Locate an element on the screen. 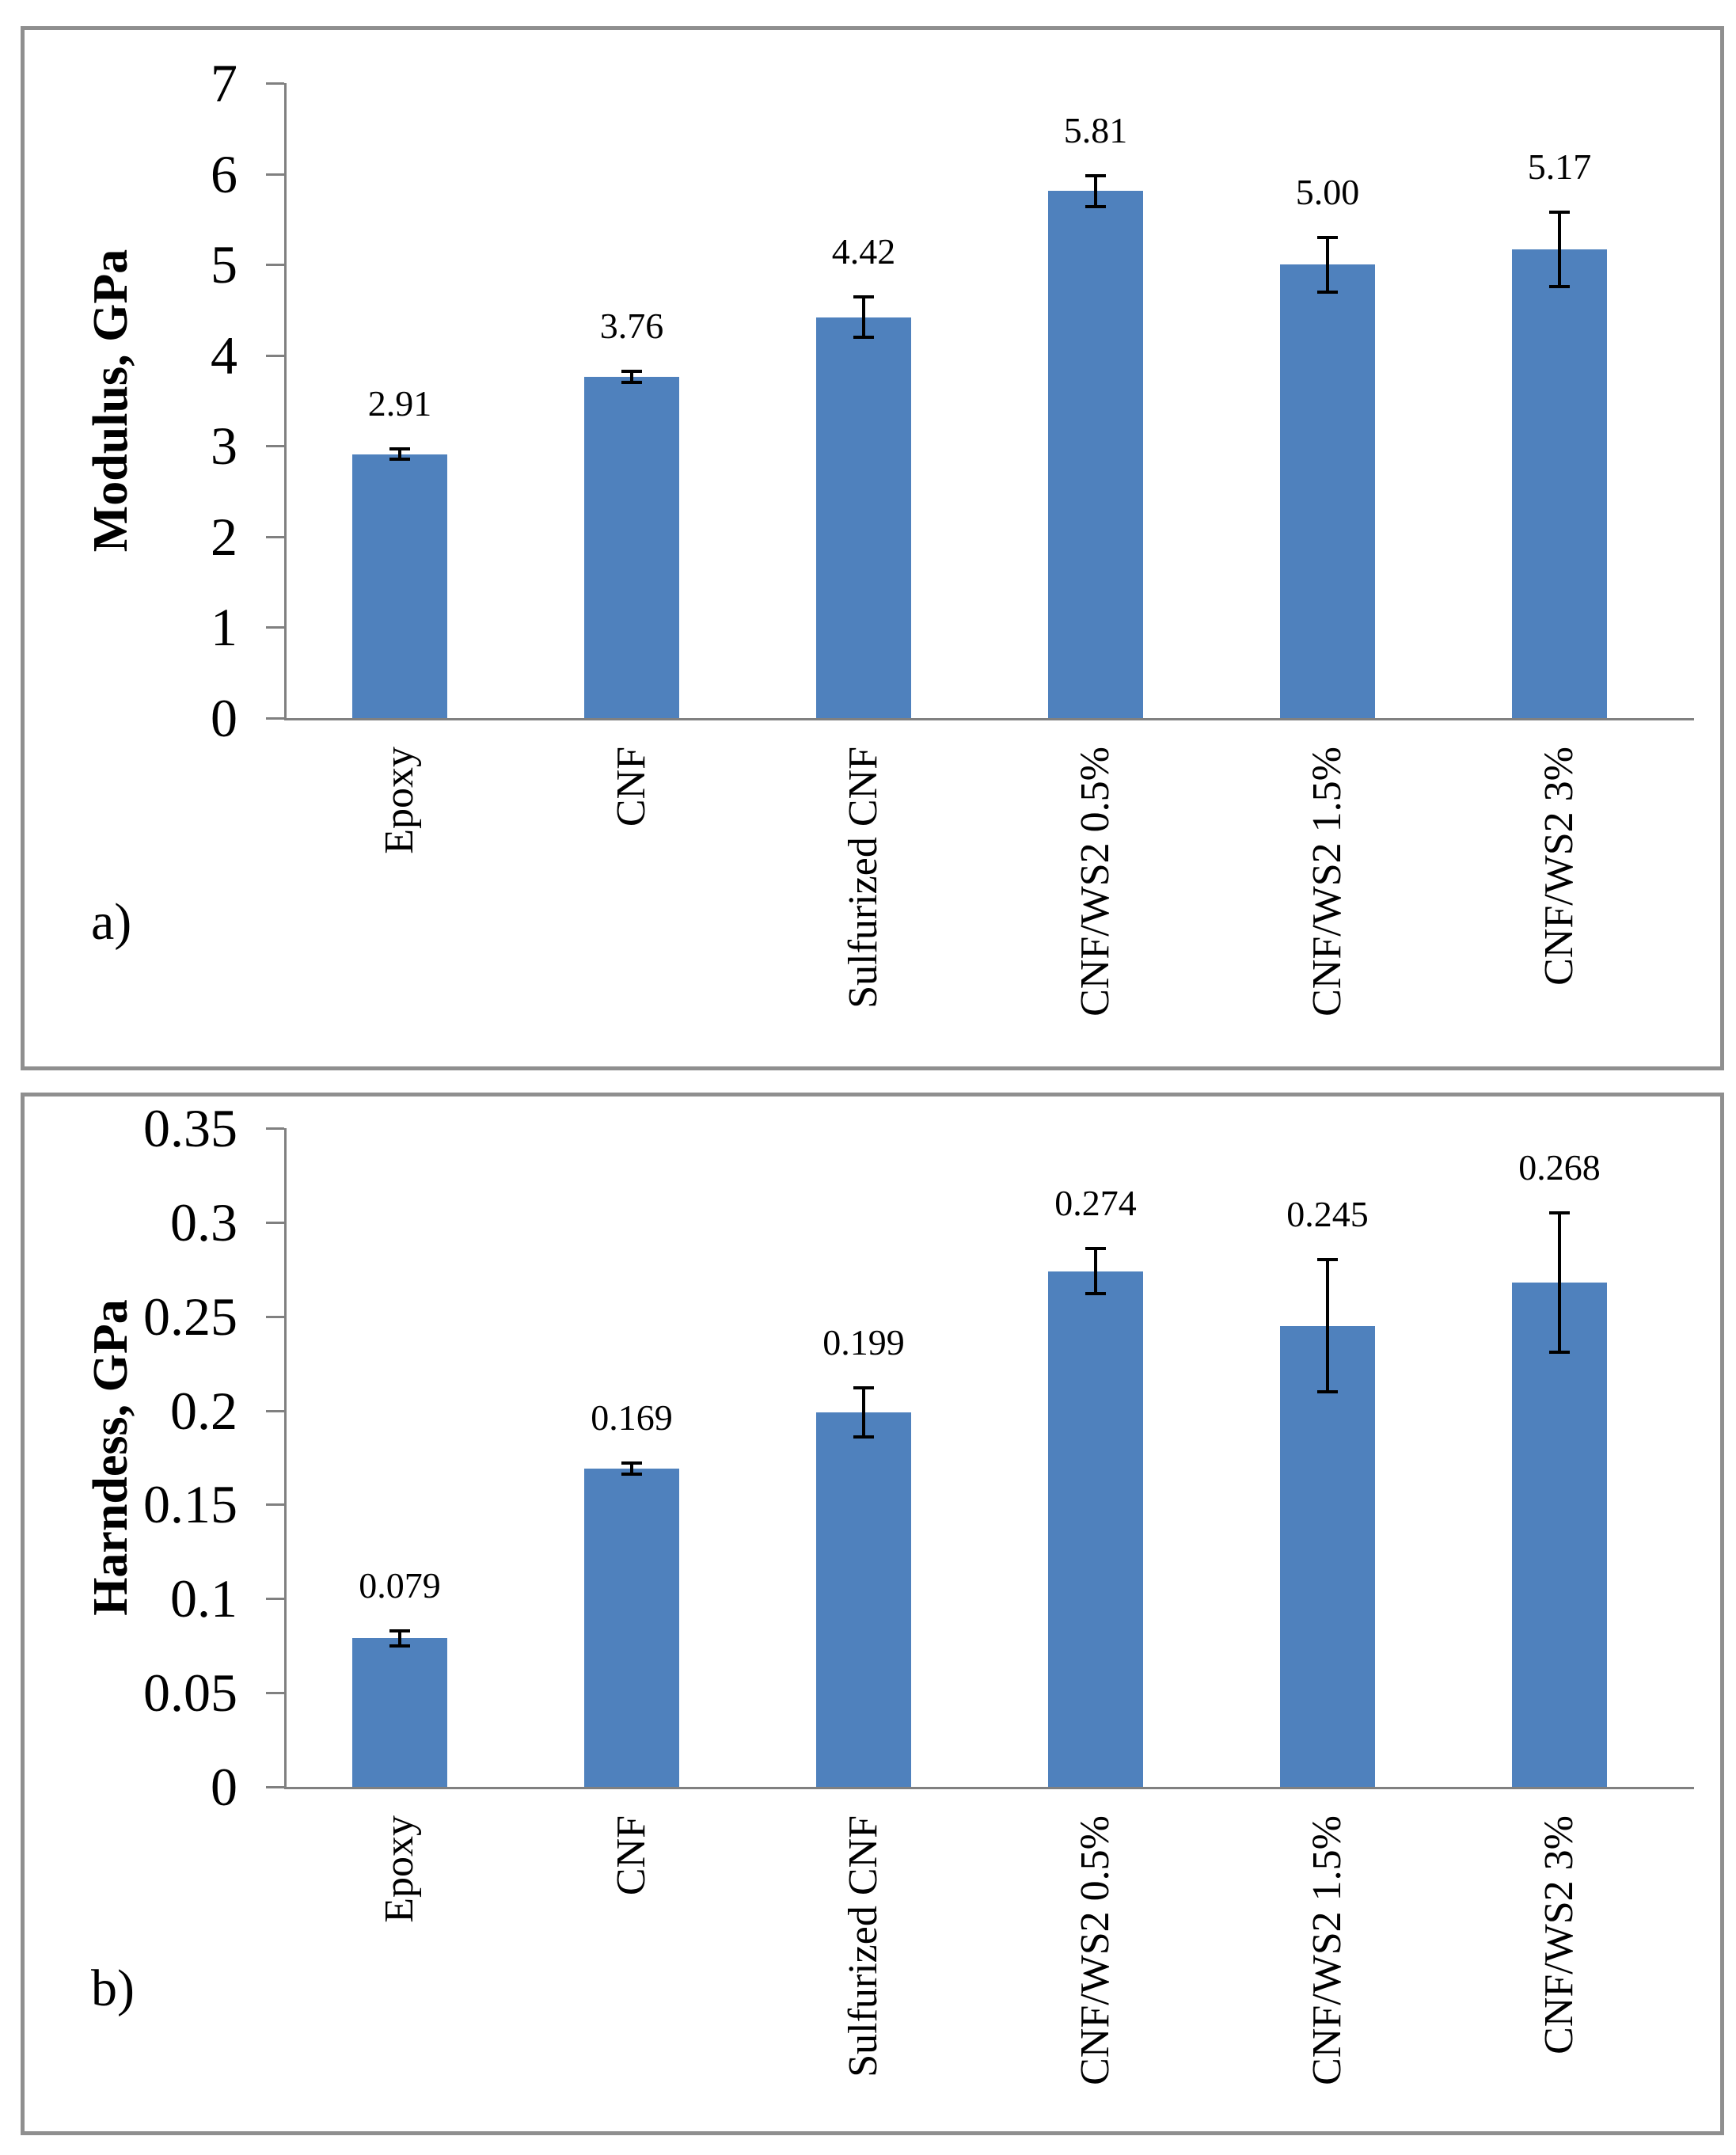 The height and width of the screenshot is (2155, 1736). value-label: 0.079 is located at coordinates (400, 1585).